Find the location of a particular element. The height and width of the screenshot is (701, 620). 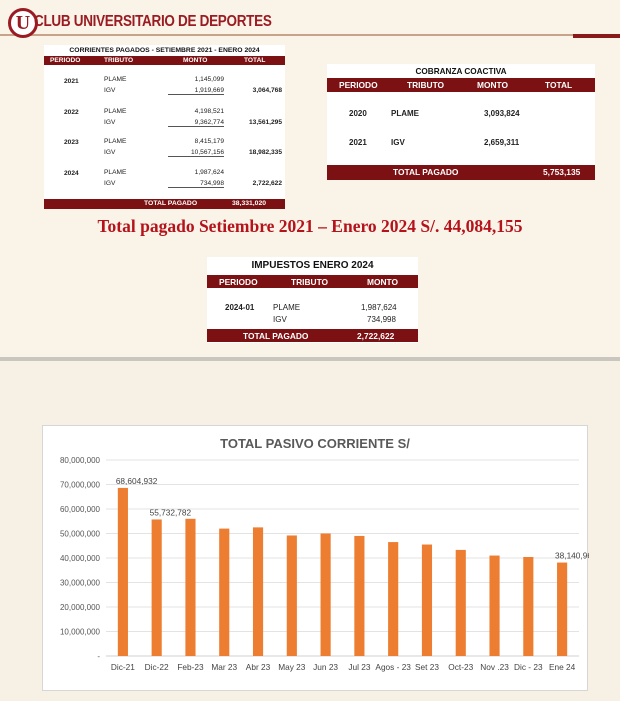

footer-value: 38,331,020 is located at coordinates (249, 203).